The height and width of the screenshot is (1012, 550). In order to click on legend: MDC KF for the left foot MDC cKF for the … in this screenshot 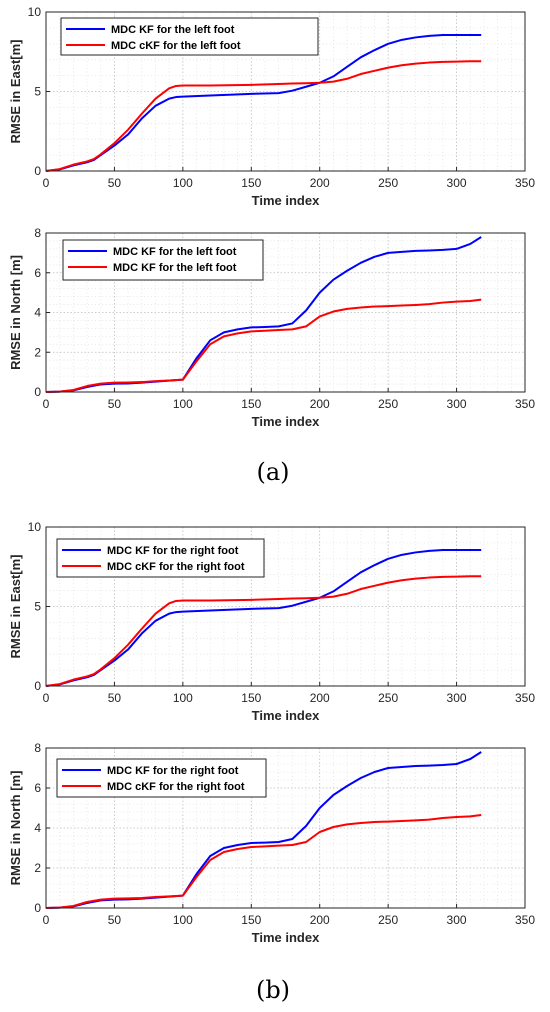, I will do `click(189, 36)`.